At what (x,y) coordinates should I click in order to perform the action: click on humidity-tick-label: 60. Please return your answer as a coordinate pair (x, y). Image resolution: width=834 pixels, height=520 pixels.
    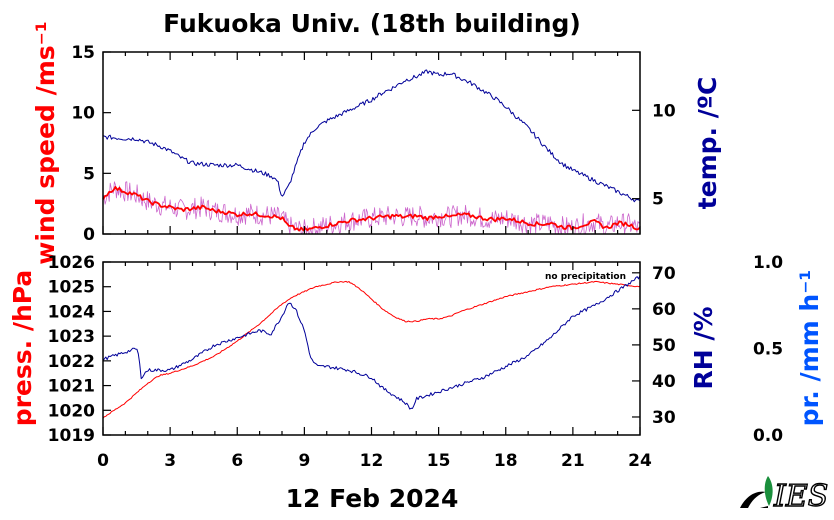
    Looking at the image, I should click on (664, 310).